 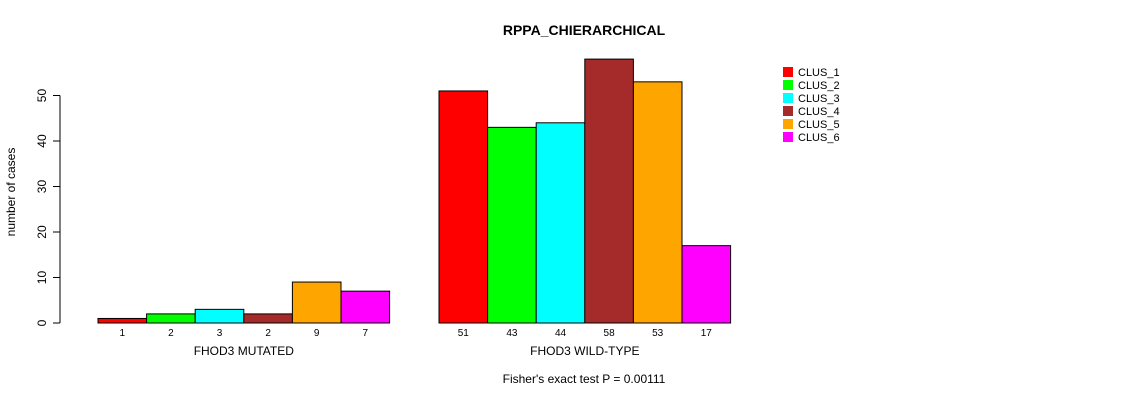 What do you see at coordinates (561, 333) in the screenshot?
I see `bar-count-label: 44` at bounding box center [561, 333].